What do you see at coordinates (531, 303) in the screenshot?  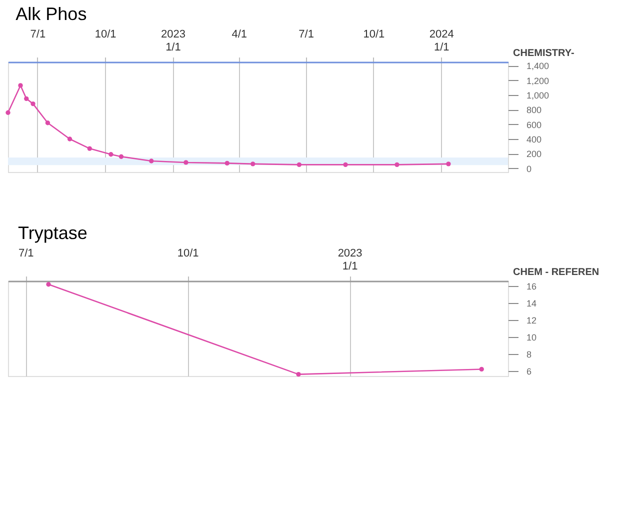 I see `y-tick-label: 14` at bounding box center [531, 303].